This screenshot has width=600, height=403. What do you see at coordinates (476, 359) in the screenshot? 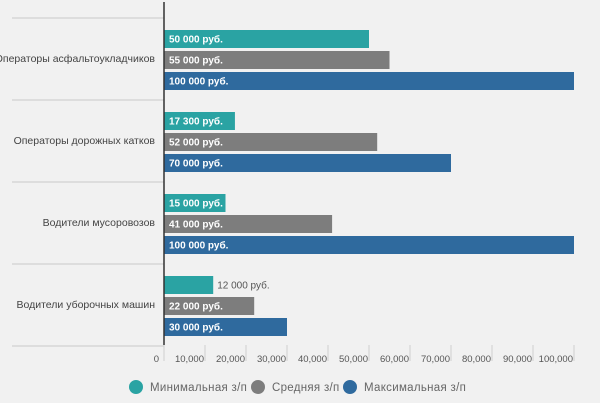
I see `x-tick-label: 80,000` at bounding box center [476, 359].